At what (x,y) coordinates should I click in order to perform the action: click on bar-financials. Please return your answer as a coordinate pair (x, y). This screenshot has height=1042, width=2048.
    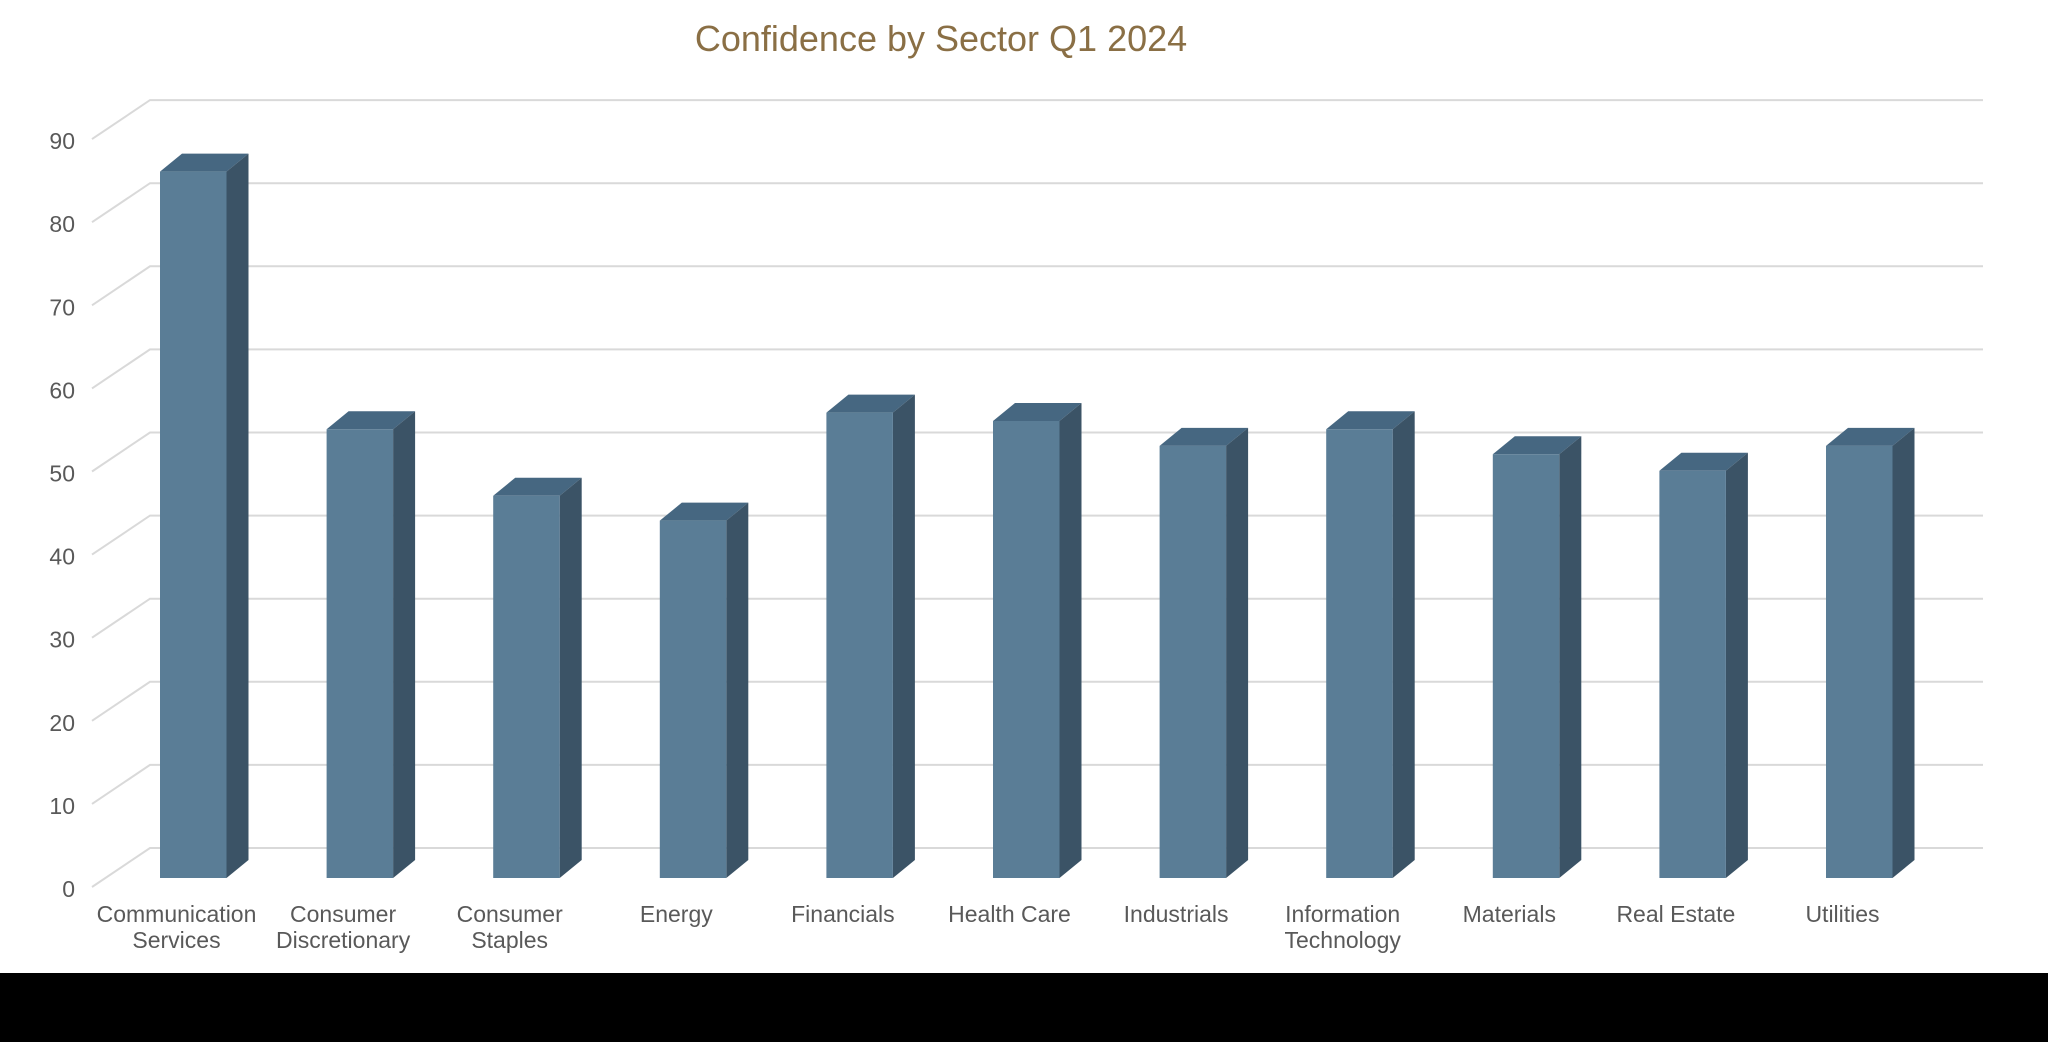
    Looking at the image, I should click on (870, 636).